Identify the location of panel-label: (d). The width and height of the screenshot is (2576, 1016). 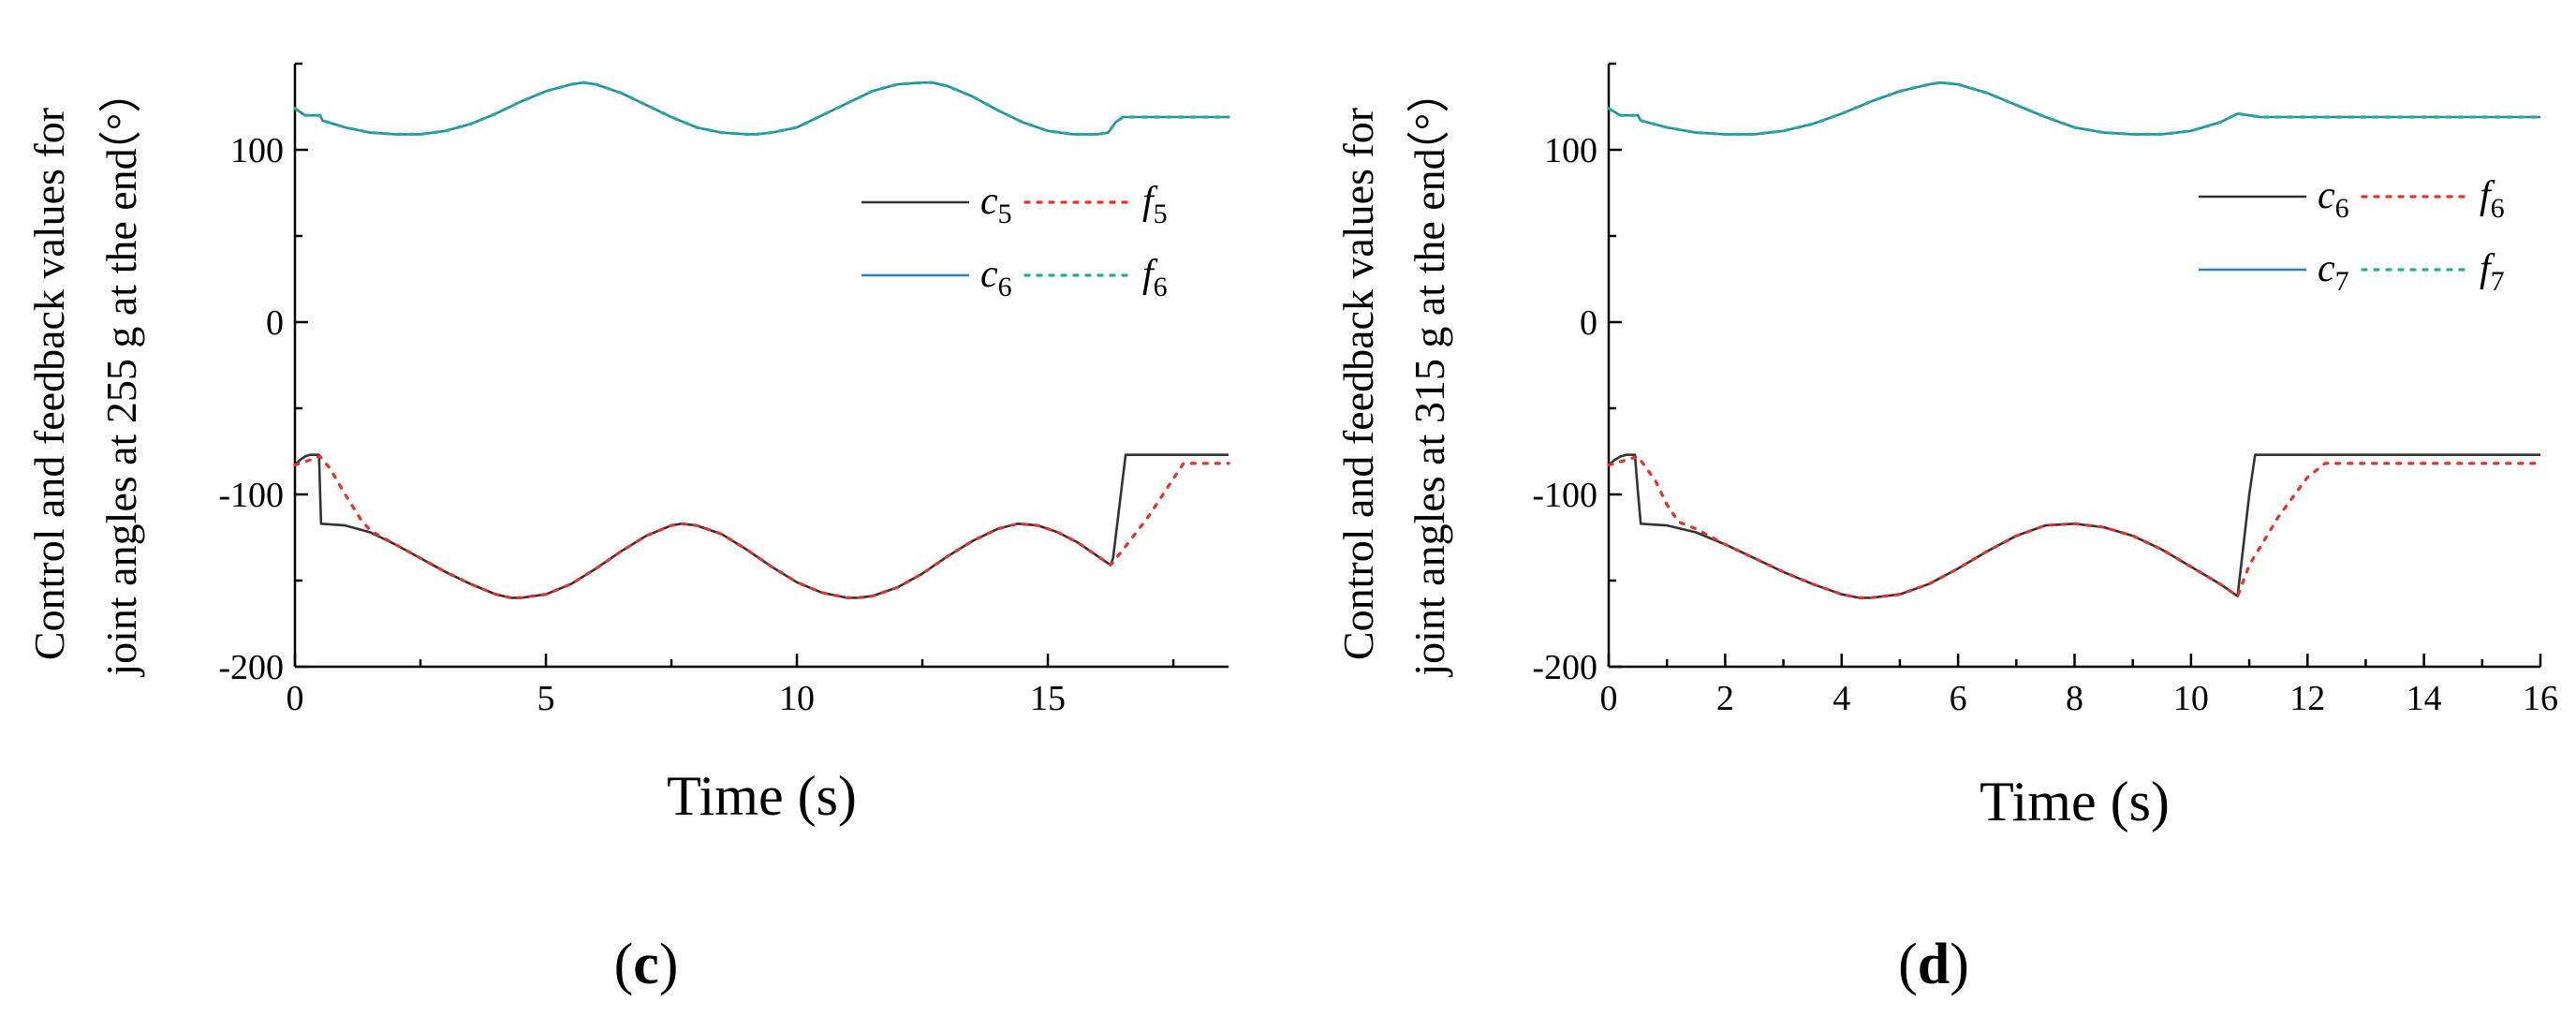
(1933, 965).